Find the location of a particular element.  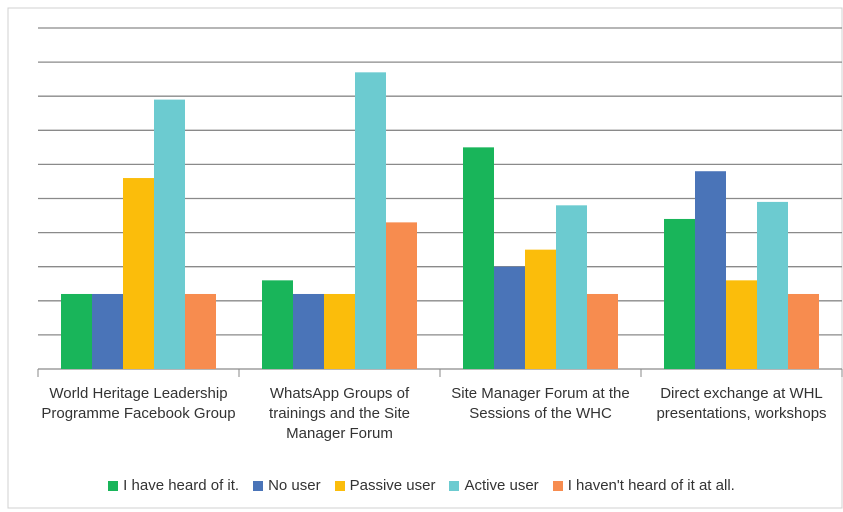

legend-label: Active user is located at coordinates (501, 485).